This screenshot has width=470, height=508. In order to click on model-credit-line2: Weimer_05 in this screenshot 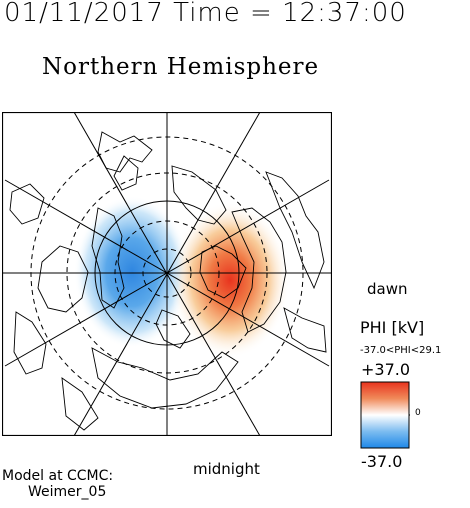, I will do `click(67, 492)`.